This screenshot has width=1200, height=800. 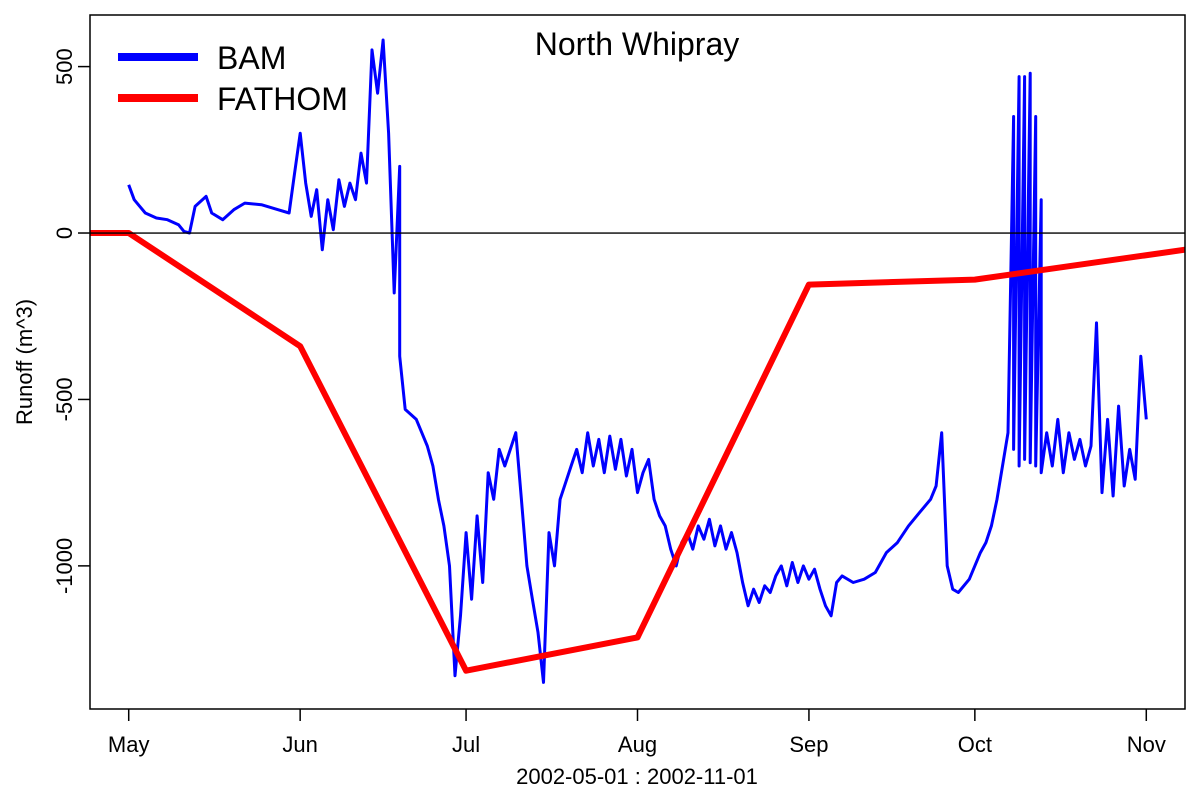 What do you see at coordinates (637, 776) in the screenshot?
I see `x-axis-title: 2002-05-01 : 2002-11-01` at bounding box center [637, 776].